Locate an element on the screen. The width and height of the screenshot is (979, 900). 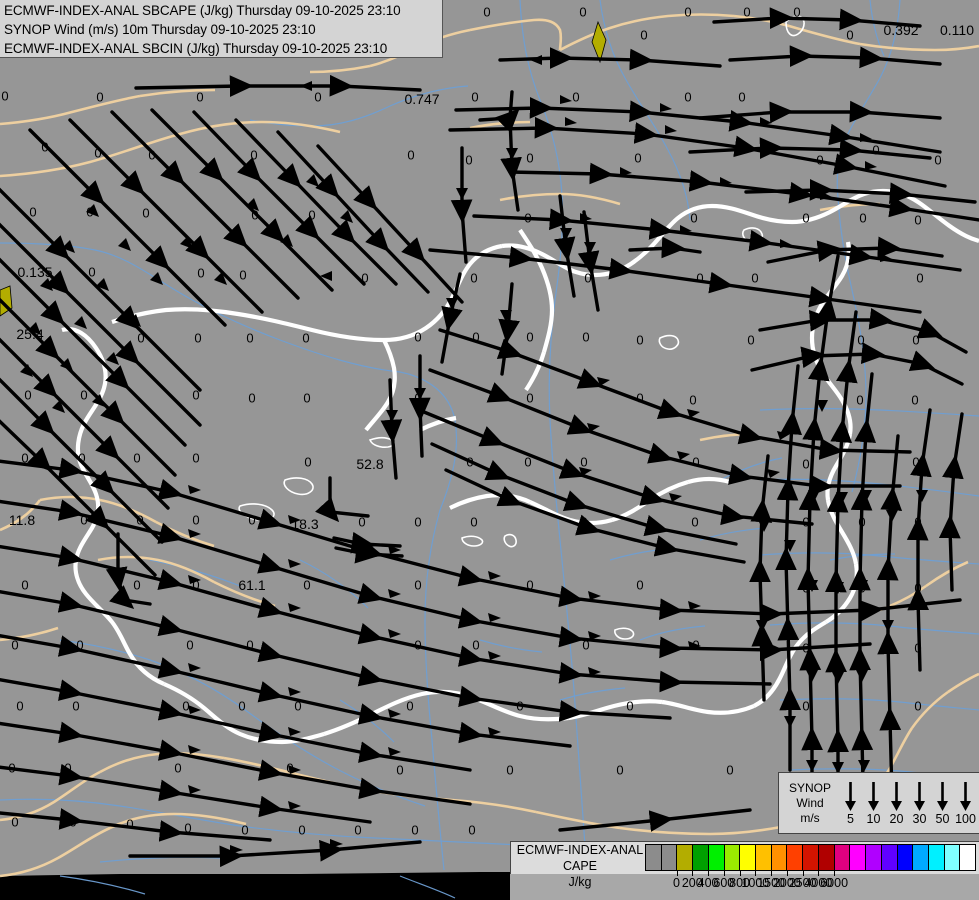
station-value: 0.135 is located at coordinates (35, 272).